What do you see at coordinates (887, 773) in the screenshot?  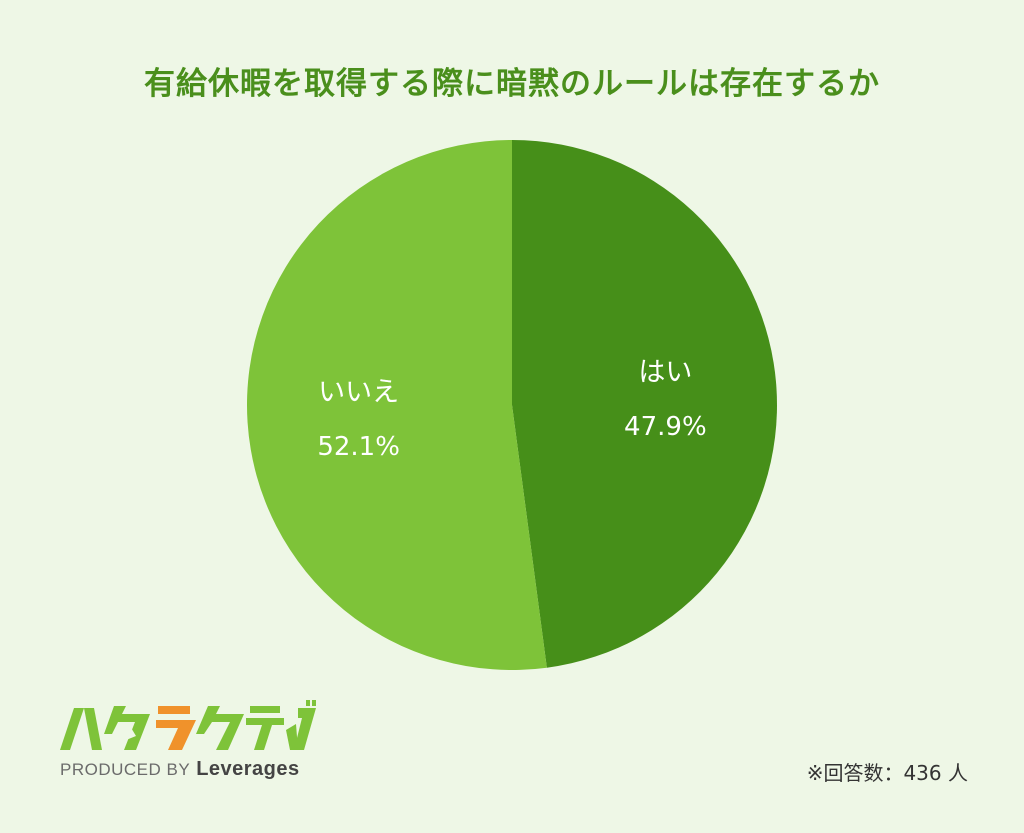 I see `respondent-count: ※回答数：436 人` at bounding box center [887, 773].